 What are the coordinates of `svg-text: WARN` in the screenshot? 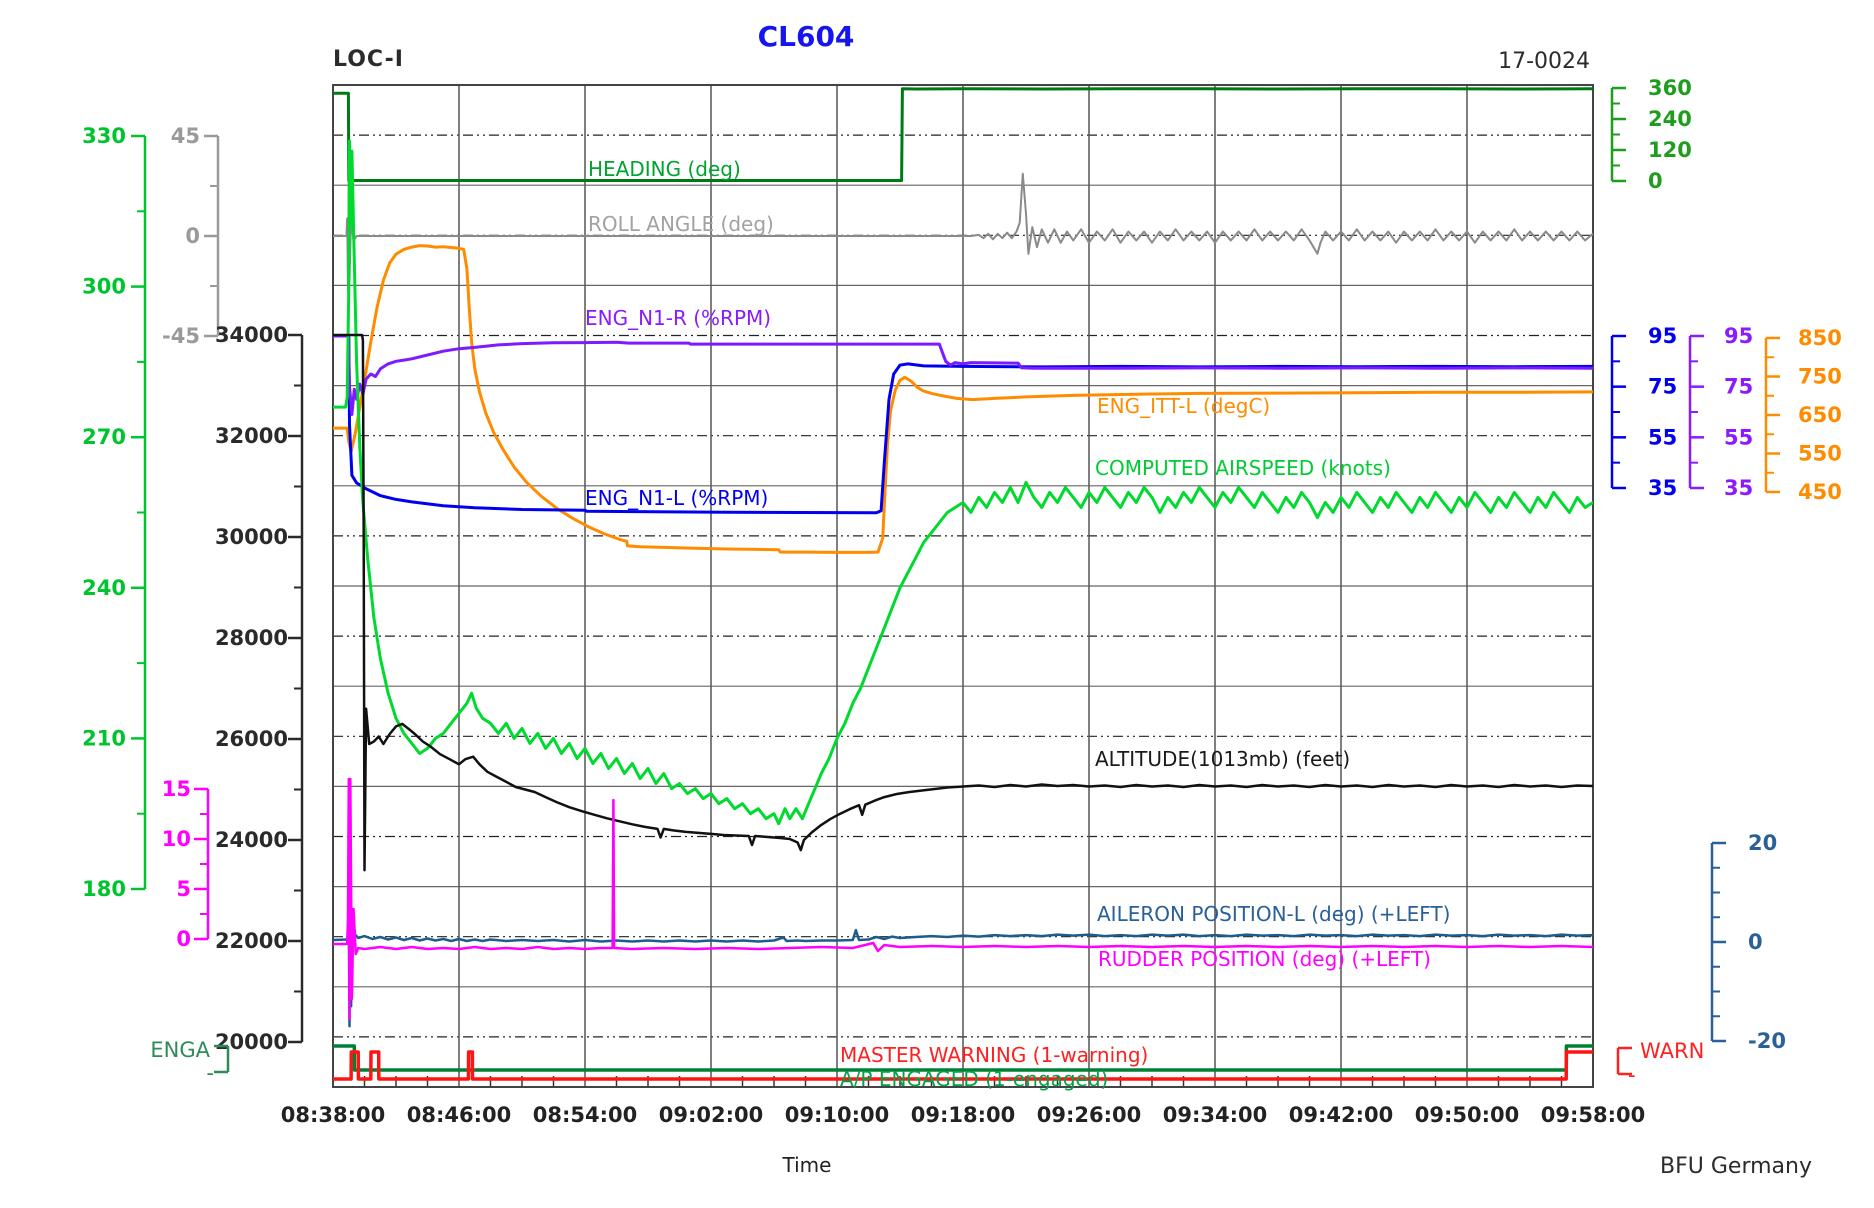 It's located at (1672, 1051).